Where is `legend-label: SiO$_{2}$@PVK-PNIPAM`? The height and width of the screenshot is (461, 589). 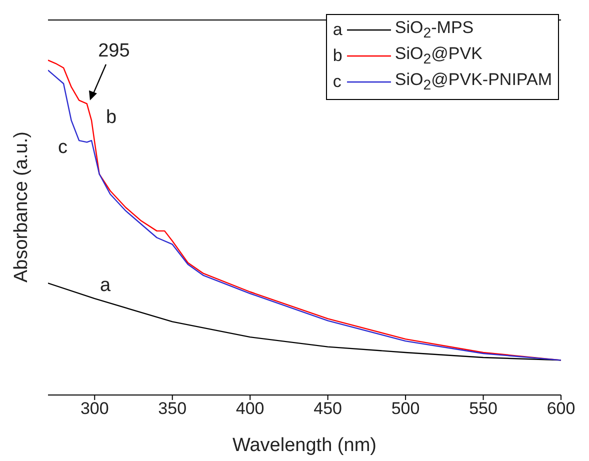 legend-label: SiO$_{2}$@PVK-PNIPAM is located at coordinates (473, 82).